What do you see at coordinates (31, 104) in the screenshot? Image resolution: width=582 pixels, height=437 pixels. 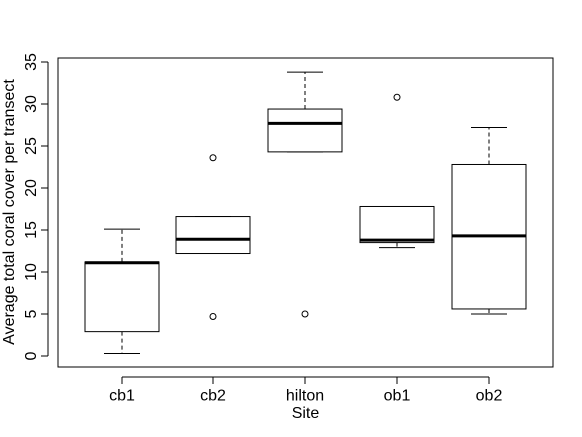 I see `y-tick-label: 30` at bounding box center [31, 104].